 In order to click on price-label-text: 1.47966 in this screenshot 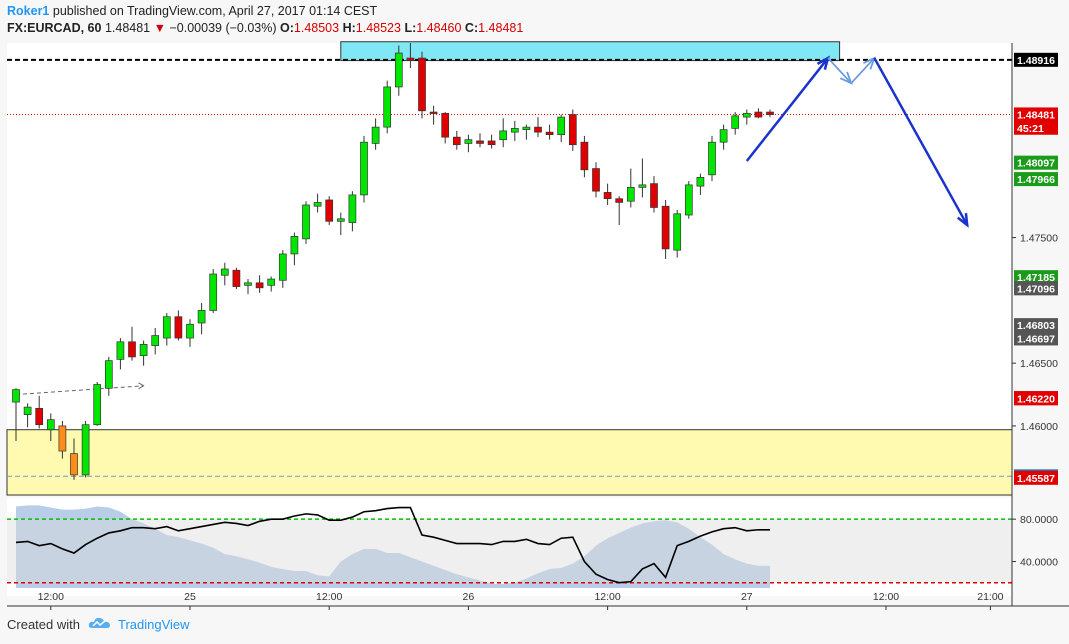, I will do `click(1036, 180)`.